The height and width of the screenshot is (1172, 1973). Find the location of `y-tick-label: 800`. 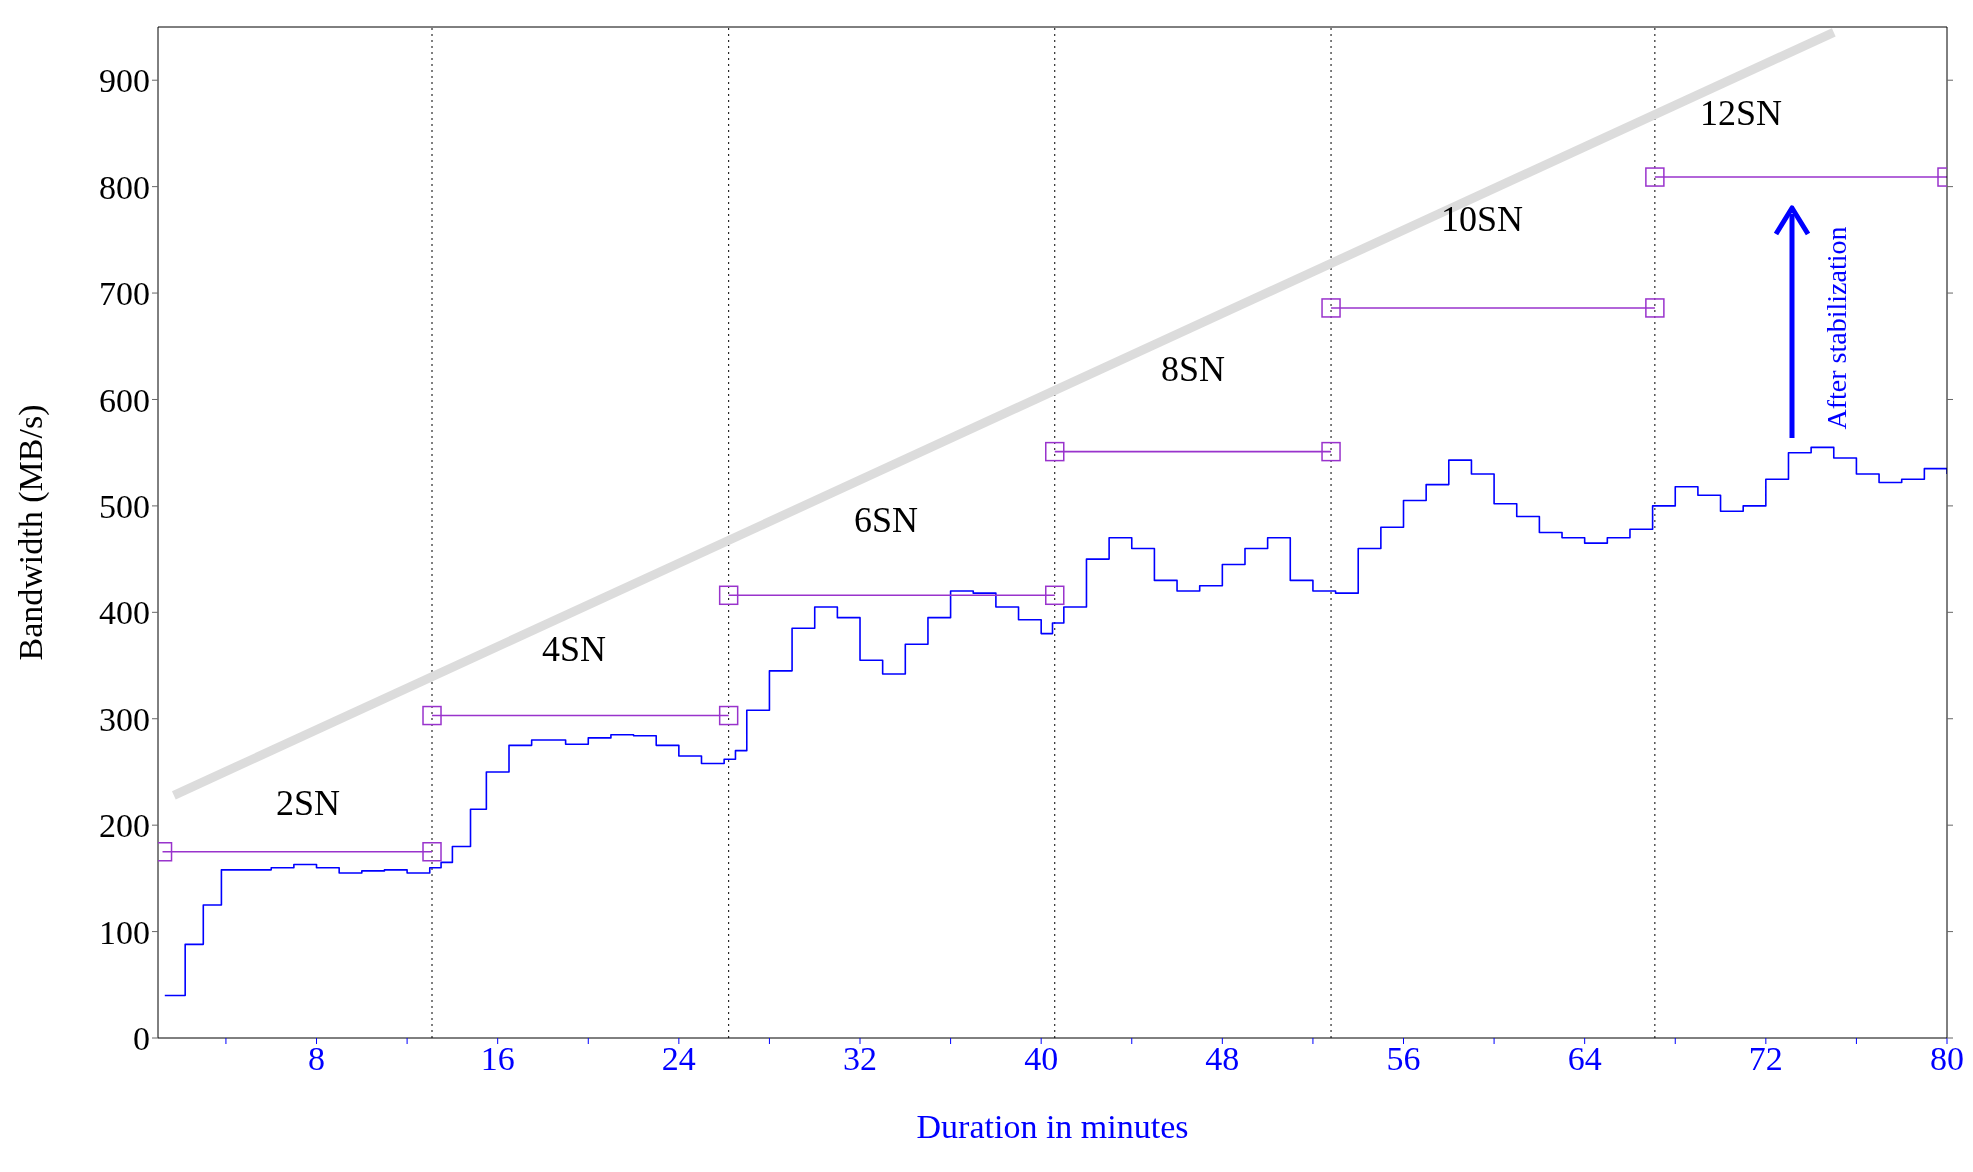

y-tick-label: 800 is located at coordinates (124, 187).